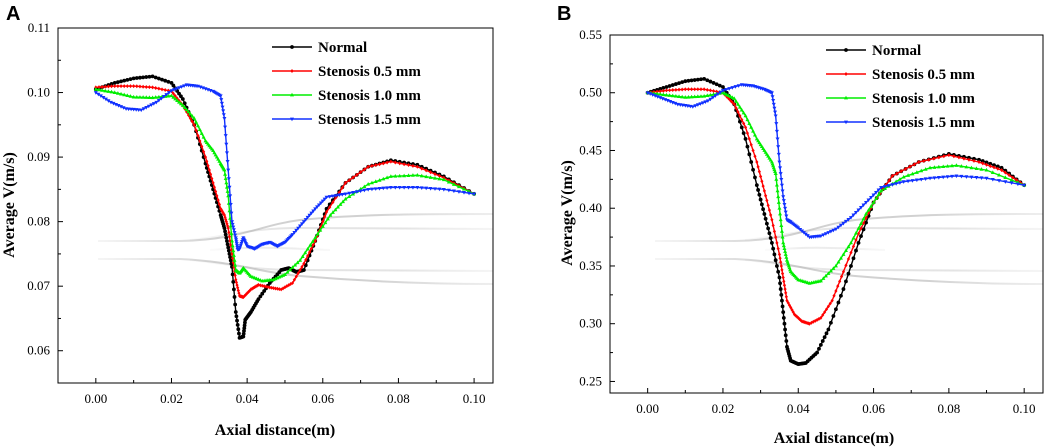 This screenshot has height=448, width=1059. I want to click on panel-a-x-tick-label: 0.08, so click(398, 398).